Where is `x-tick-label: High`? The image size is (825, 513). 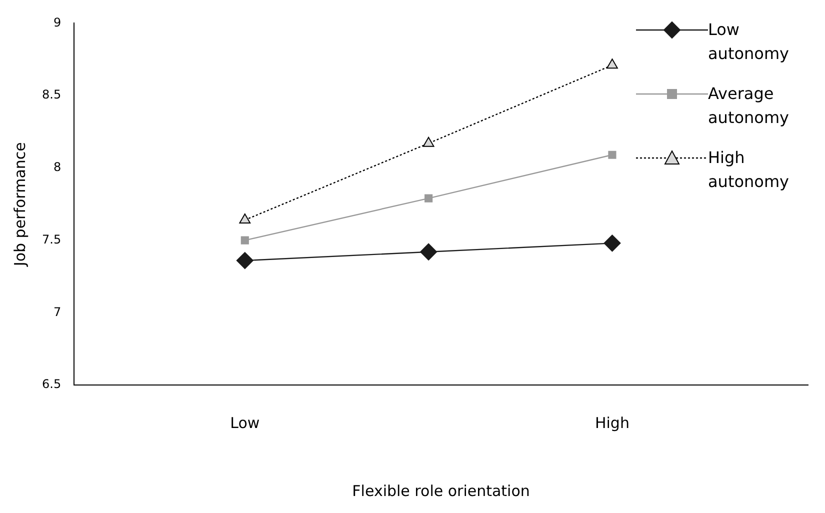
x-tick-label: High is located at coordinates (612, 423).